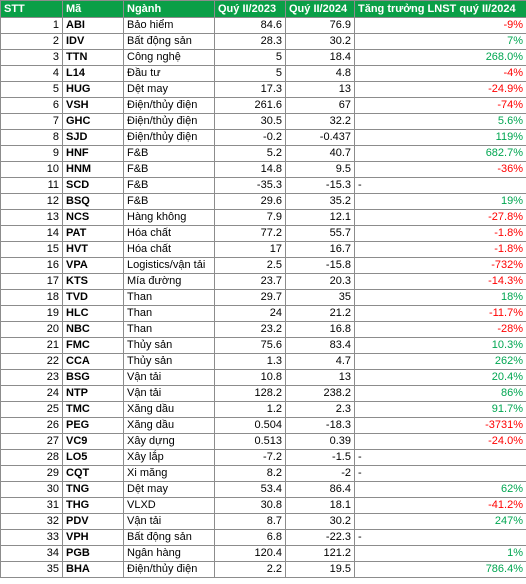 The width and height of the screenshot is (526, 584). Describe the element at coordinates (320, 137) in the screenshot. I see `row-q2-2024-cell: -0.437` at that location.